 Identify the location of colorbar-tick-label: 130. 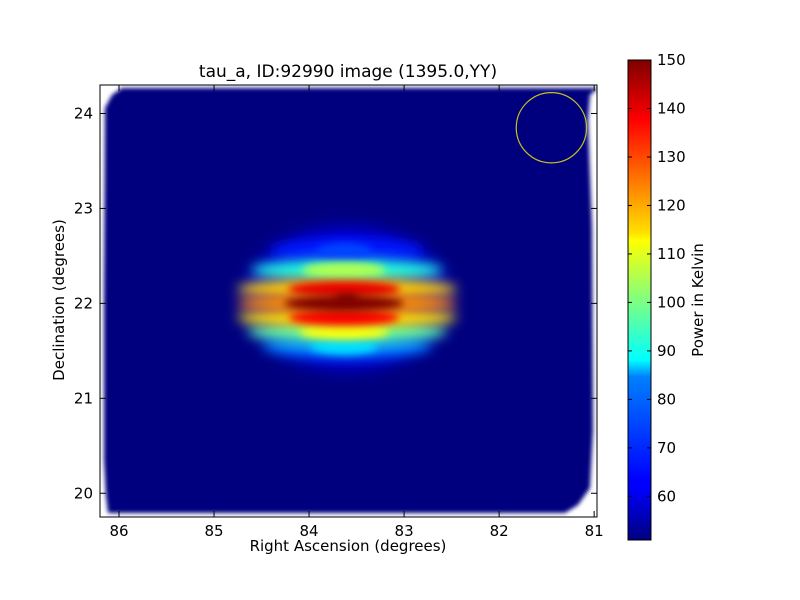
(671, 157).